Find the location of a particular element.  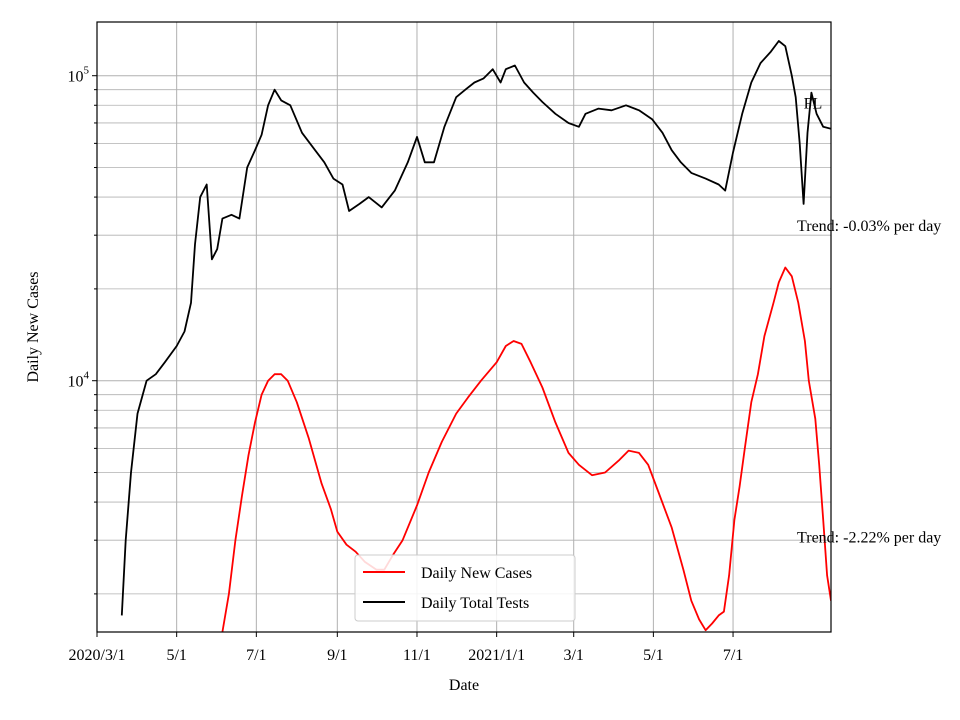

x-tick-label: 2020/3/1 is located at coordinates (97, 655).